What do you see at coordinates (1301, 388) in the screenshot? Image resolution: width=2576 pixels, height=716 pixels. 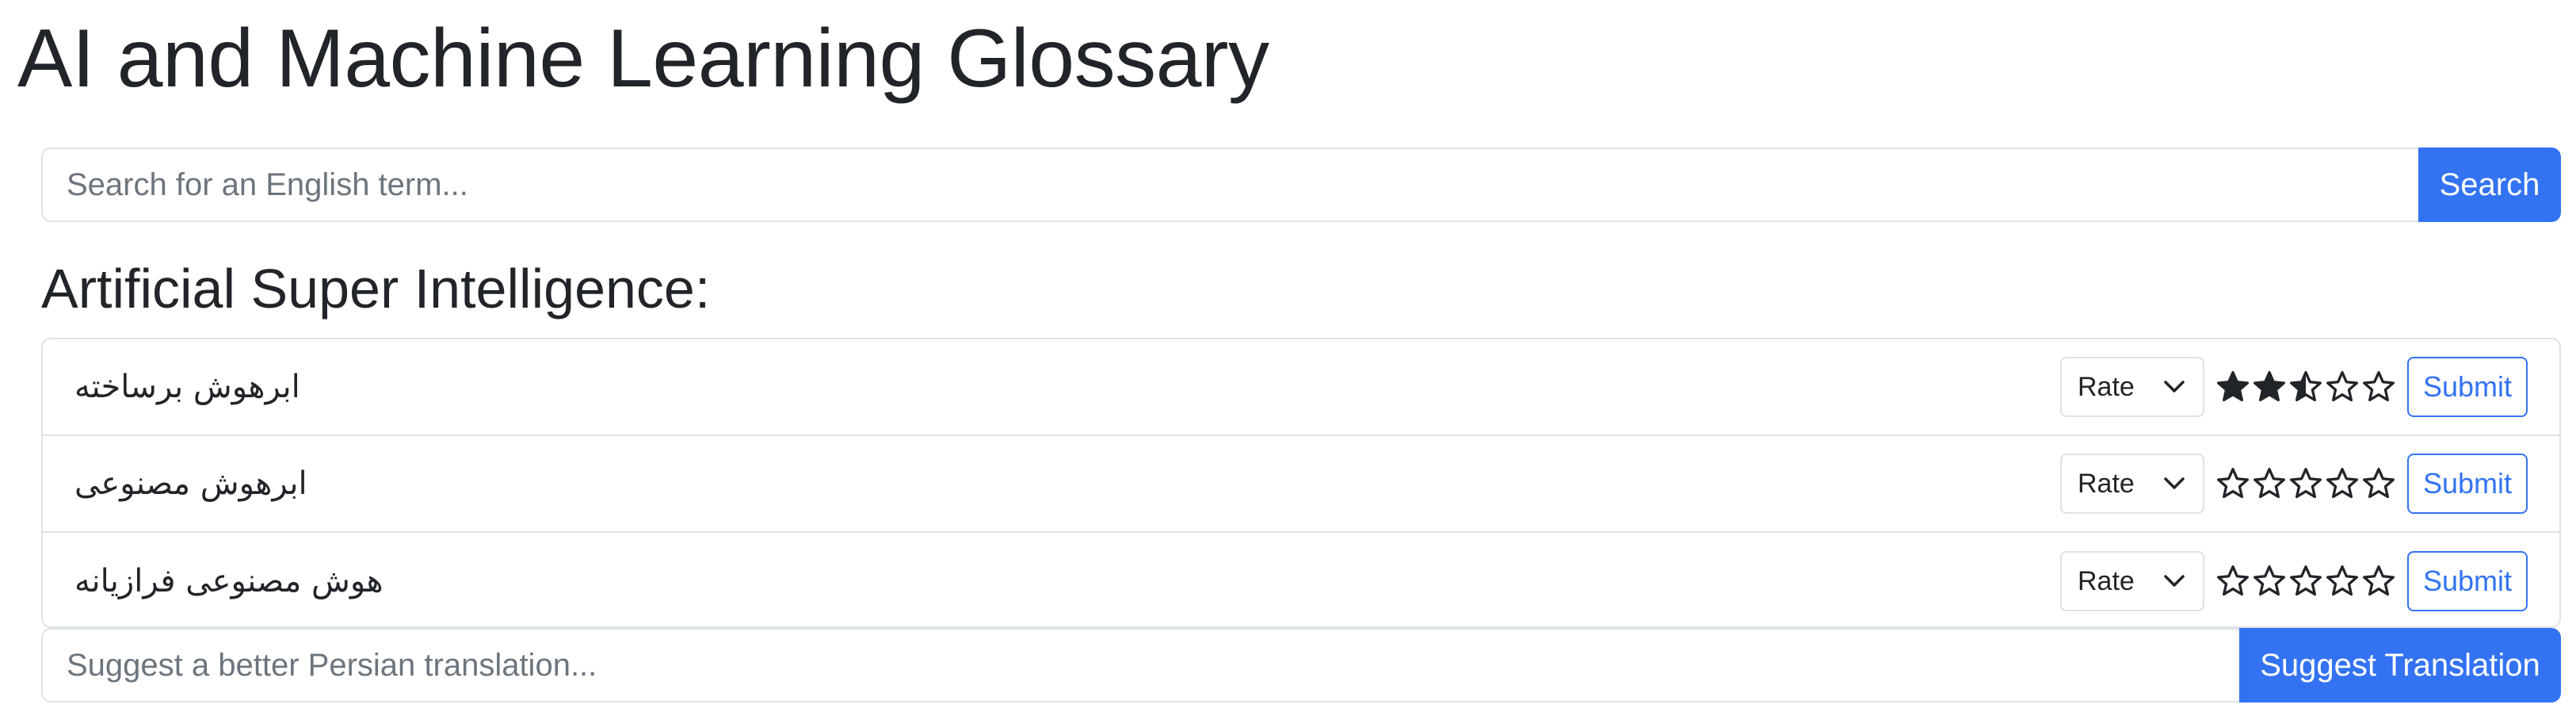 I see `translation-row: ابرهوش برساخته Rate Submit` at bounding box center [1301, 388].